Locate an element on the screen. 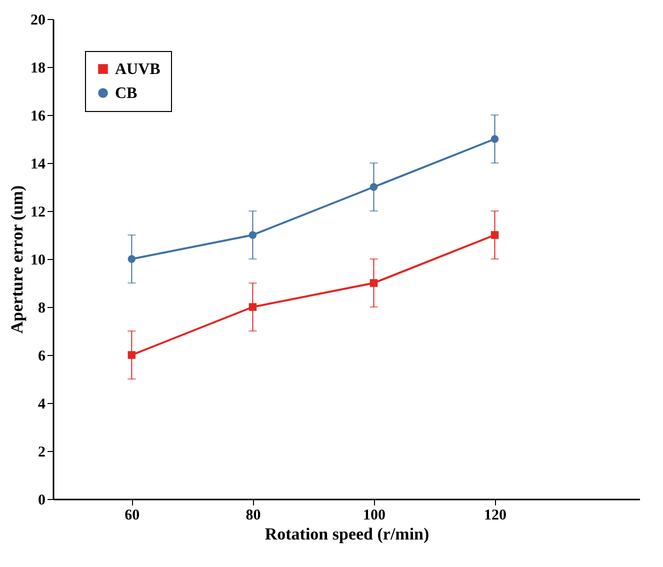  x-axis-title: Rotation speed (r/min) is located at coordinates (347, 534).